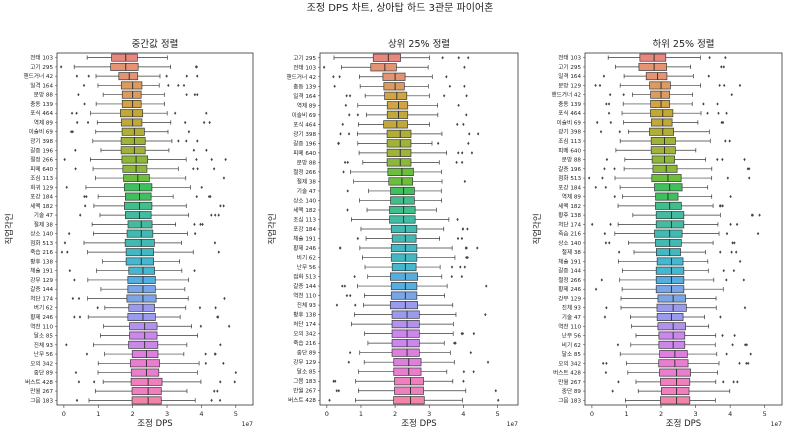 The image size is (800, 434). Describe the element at coordinates (381, 229) in the screenshot. I see `box-19: 포강 184` at that location.